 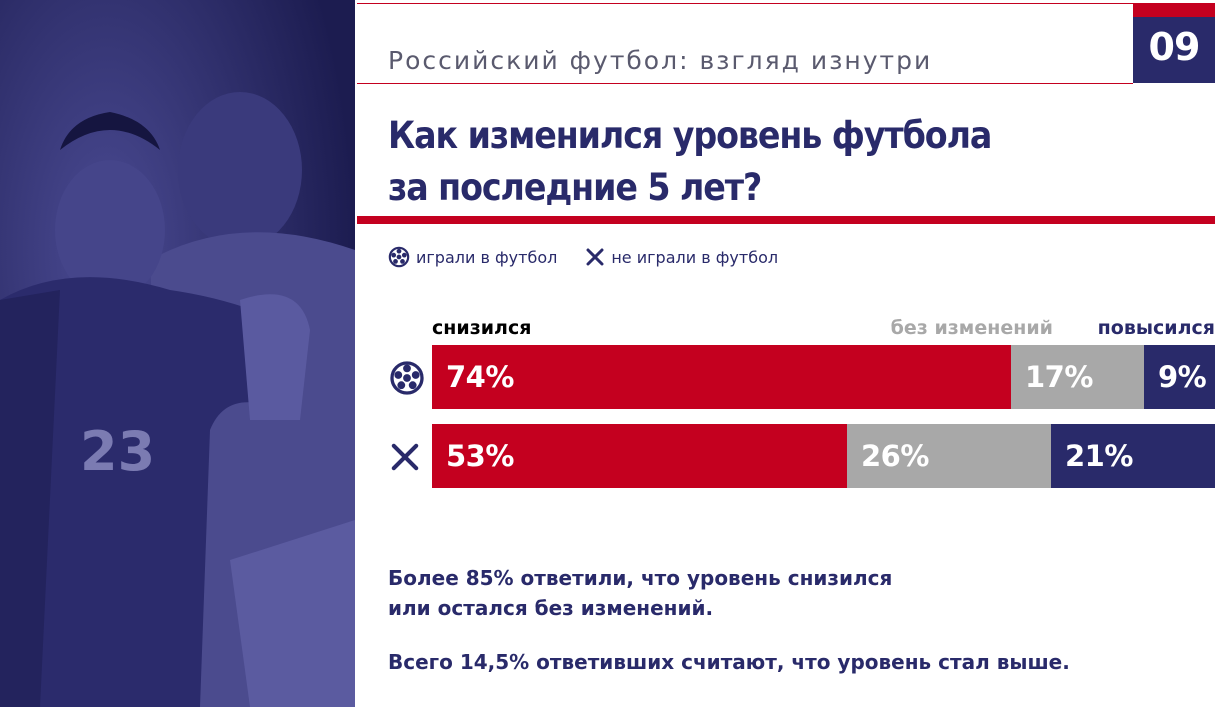 I want to click on title-rule, so click(x=786, y=220).